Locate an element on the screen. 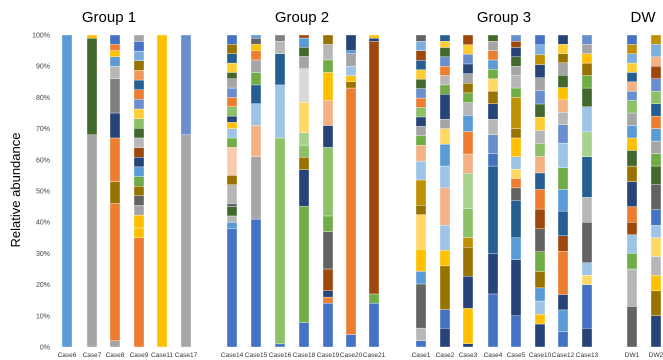 This screenshot has width=663, height=360. bar-case5 is located at coordinates (516, 191).